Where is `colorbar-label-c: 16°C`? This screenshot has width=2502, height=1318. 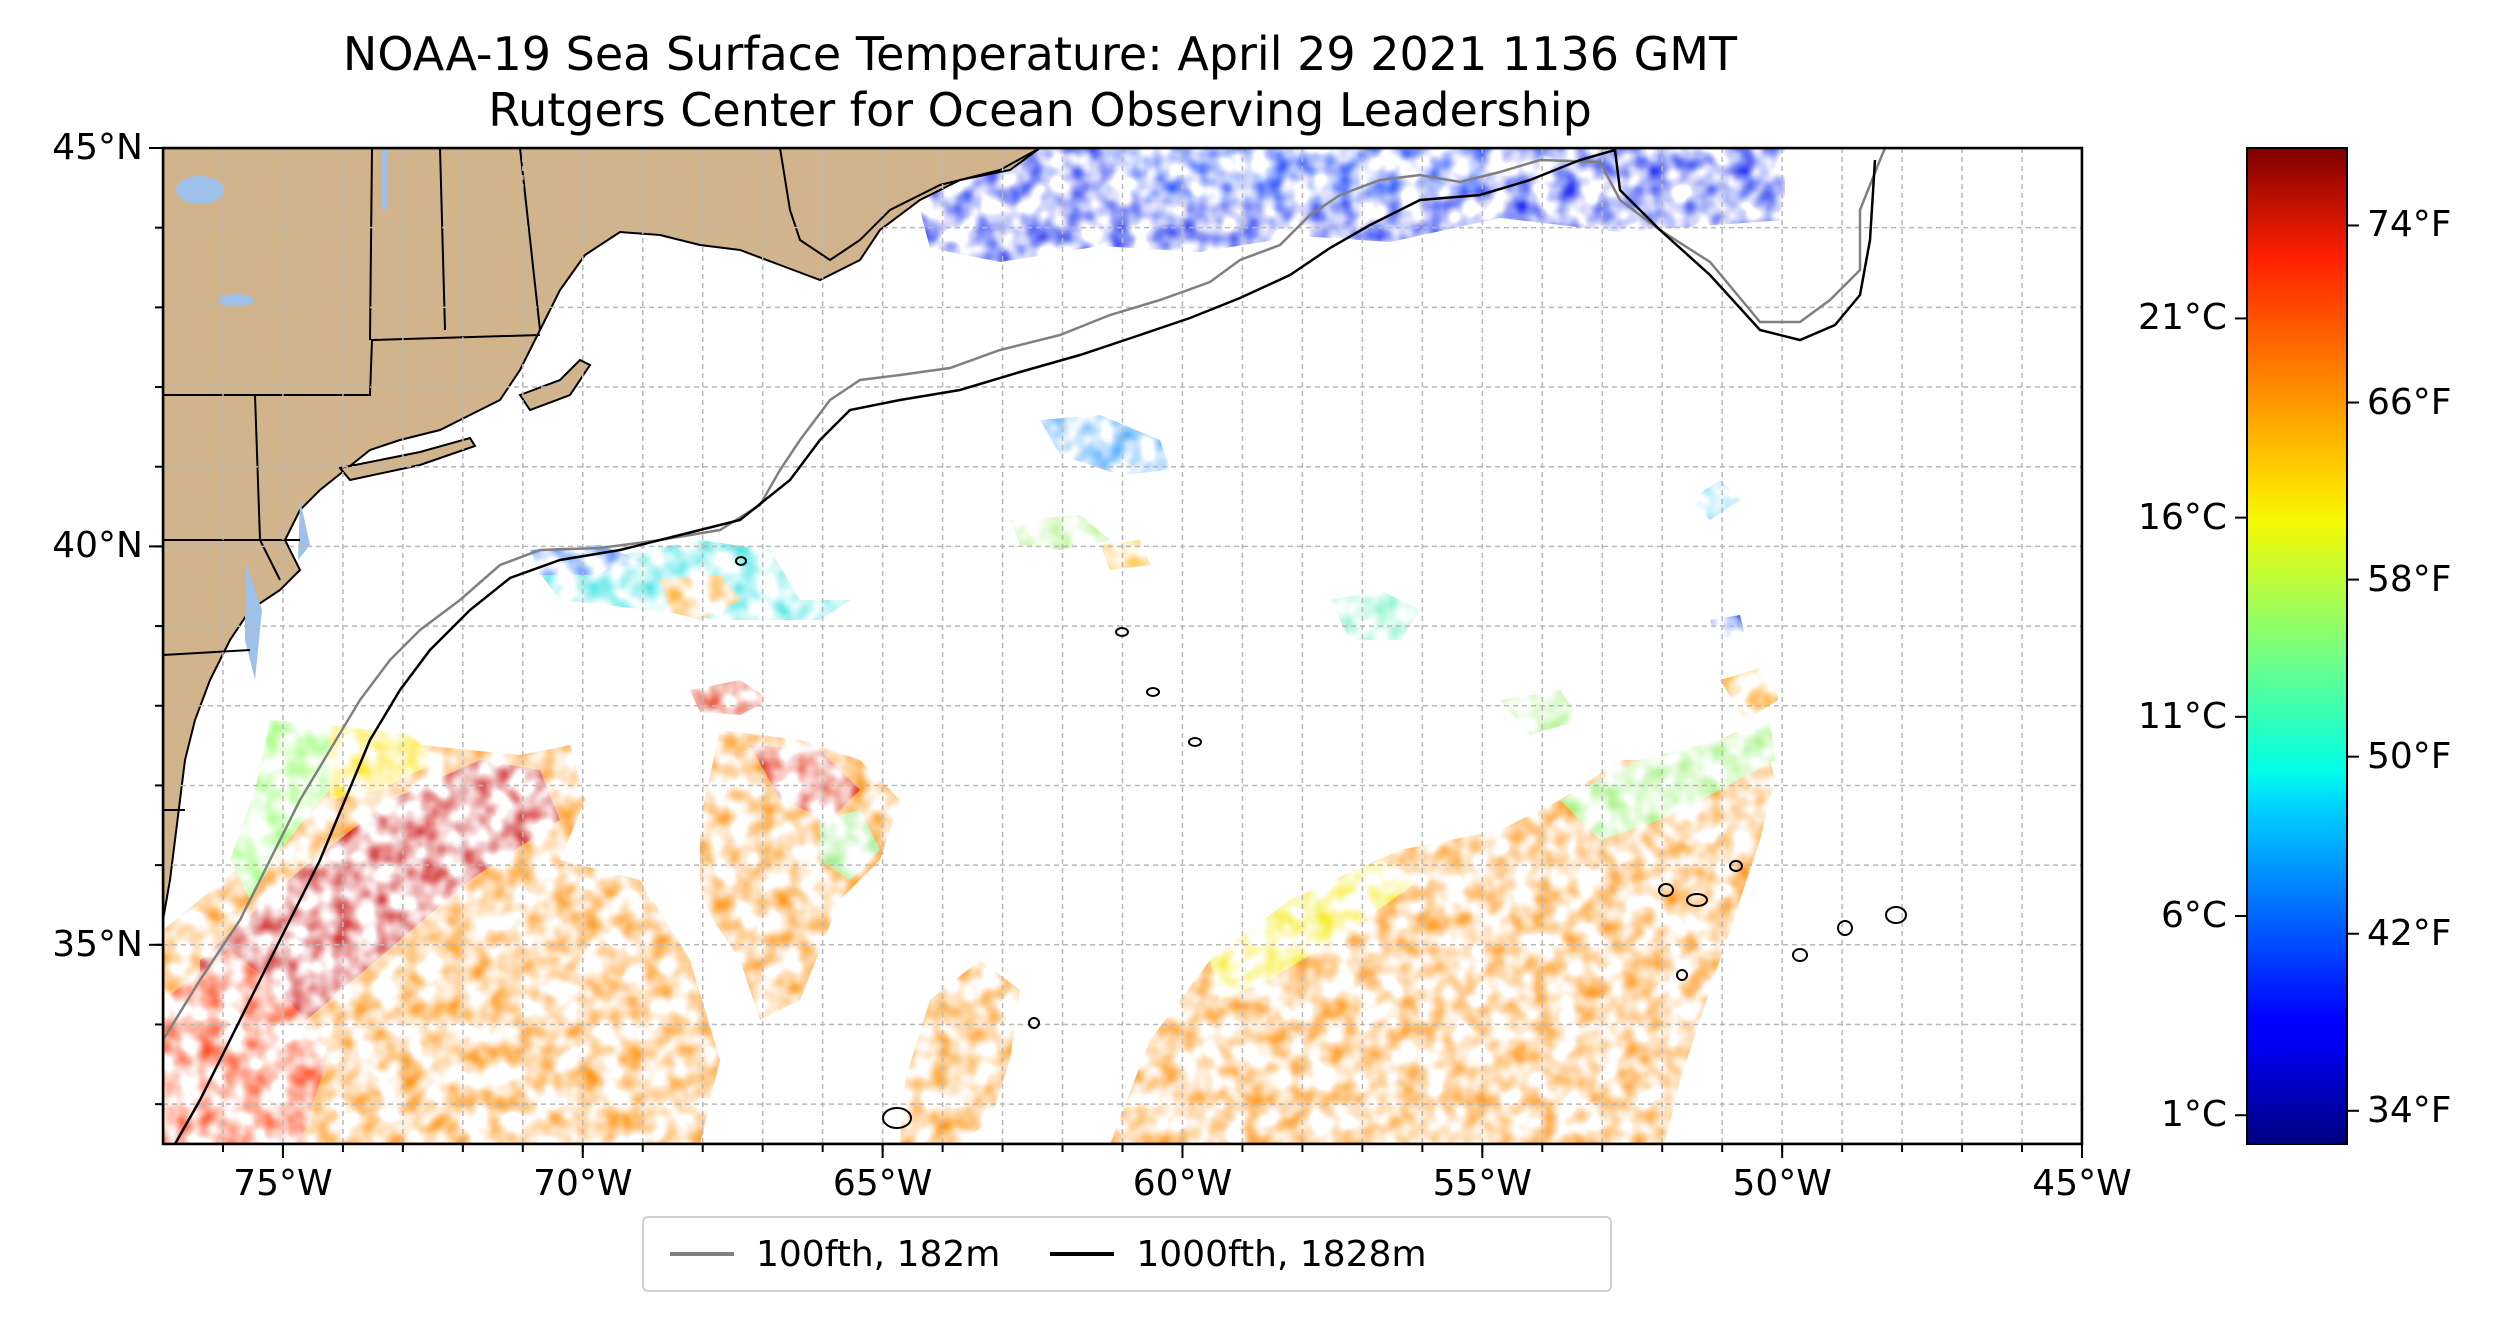
colorbar-label-c: 16°C is located at coordinates (2182, 517).